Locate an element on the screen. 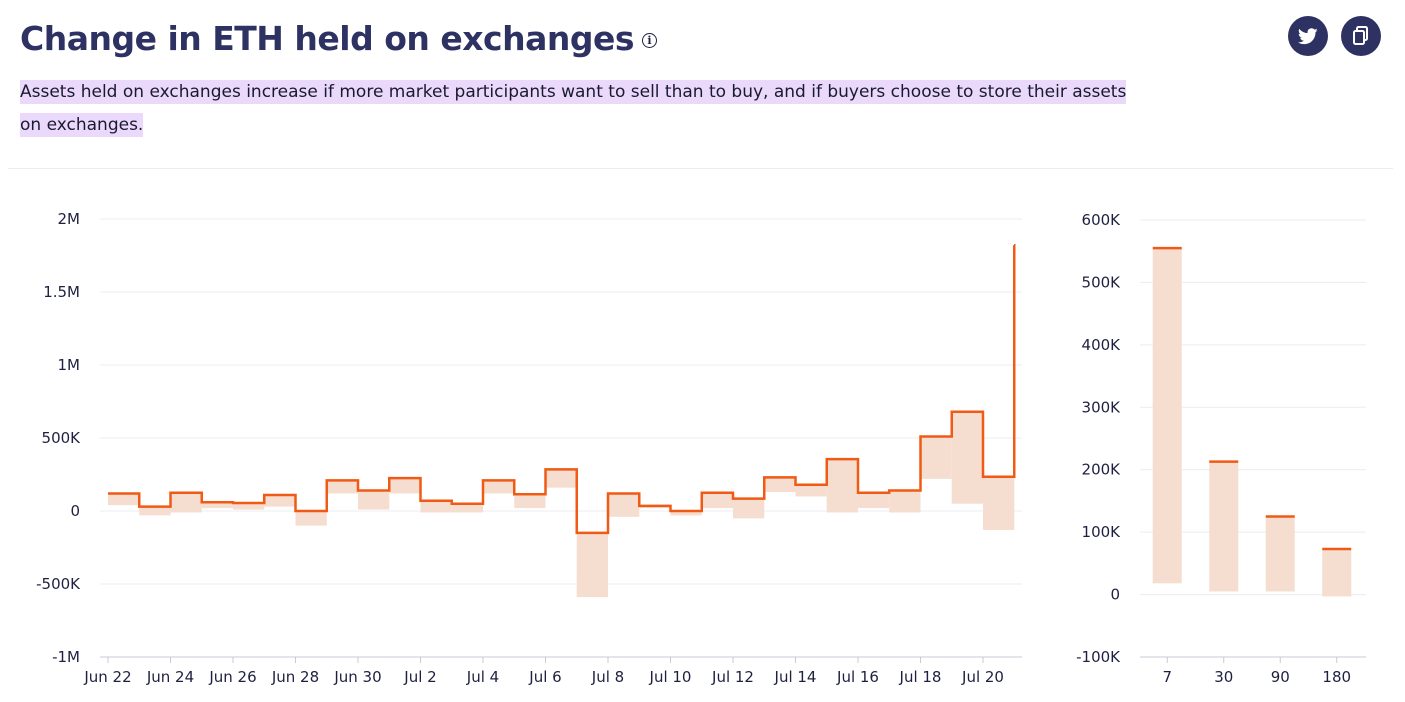 This screenshot has width=1405, height=702. twitter-icon is located at coordinates (1308, 35).